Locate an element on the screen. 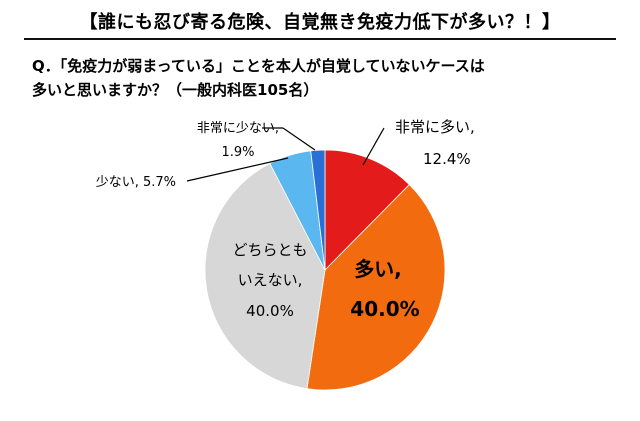 The width and height of the screenshot is (640, 421). label-few: 少ない, 5.7% is located at coordinates (136, 182).